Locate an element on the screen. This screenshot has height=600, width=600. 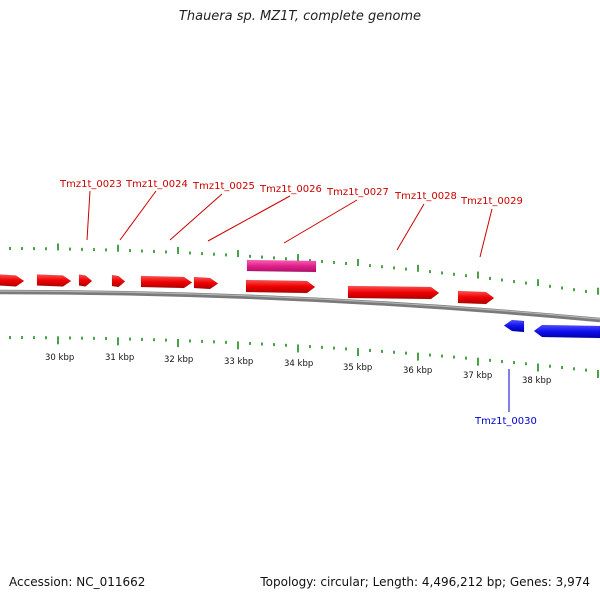
scale-label: 30 kbp is located at coordinates (59, 358).